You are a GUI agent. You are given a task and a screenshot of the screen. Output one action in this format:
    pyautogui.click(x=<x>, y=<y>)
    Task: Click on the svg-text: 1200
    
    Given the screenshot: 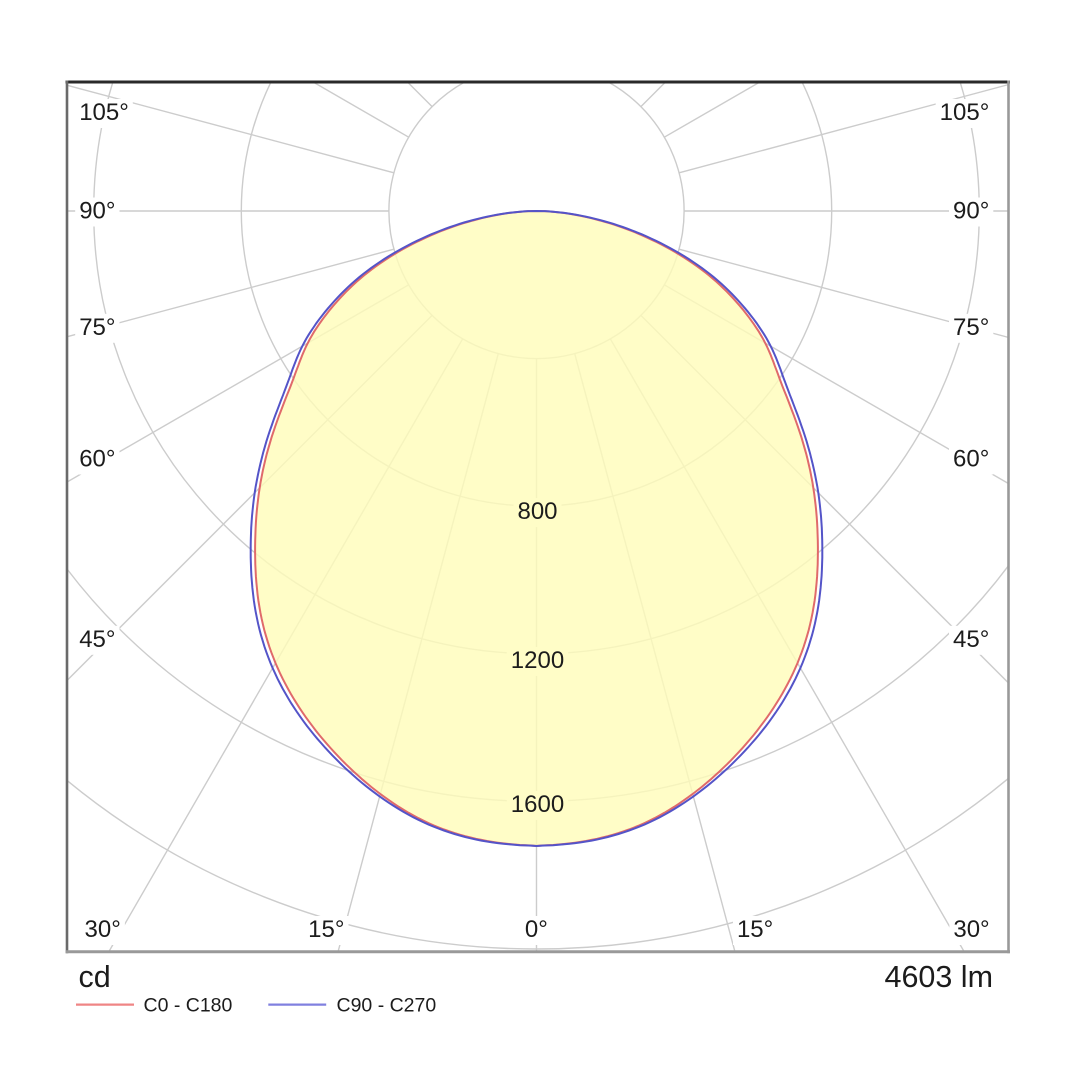 What is the action you would take?
    pyautogui.click(x=537, y=660)
    